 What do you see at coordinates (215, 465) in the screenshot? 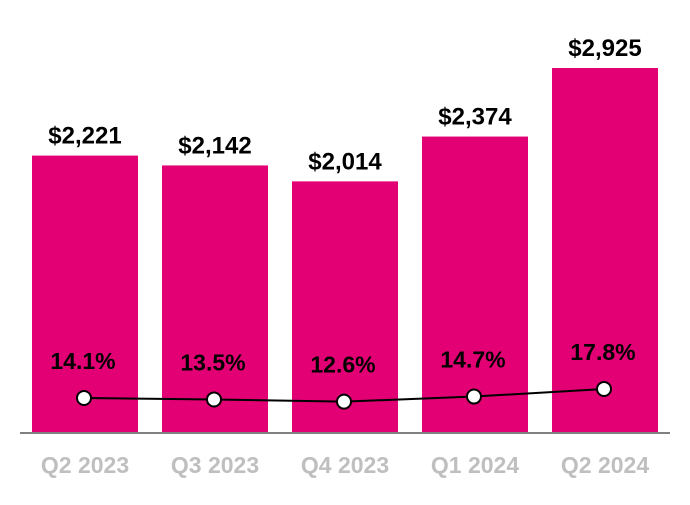
I see `category-label: Q3 2023` at bounding box center [215, 465].